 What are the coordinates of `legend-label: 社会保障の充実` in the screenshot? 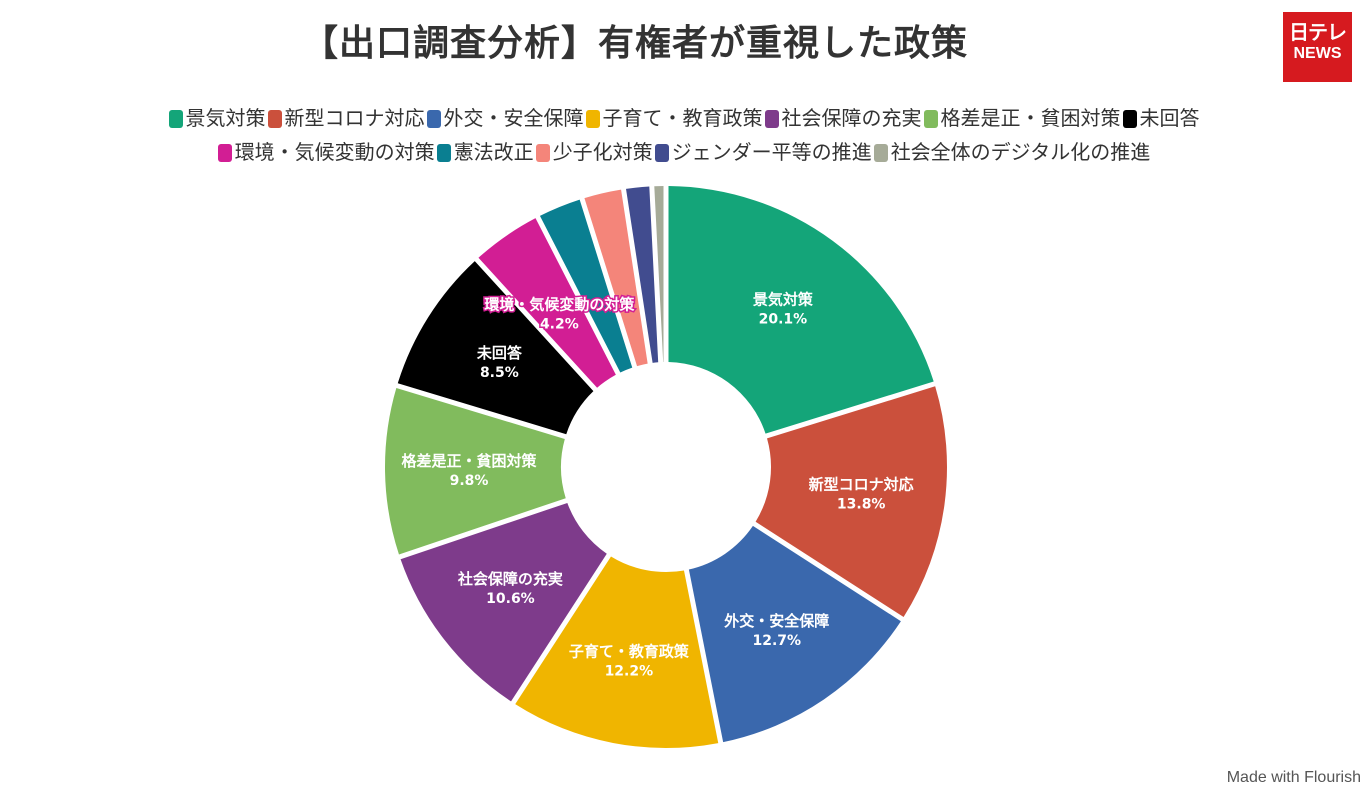 It's located at (851, 118).